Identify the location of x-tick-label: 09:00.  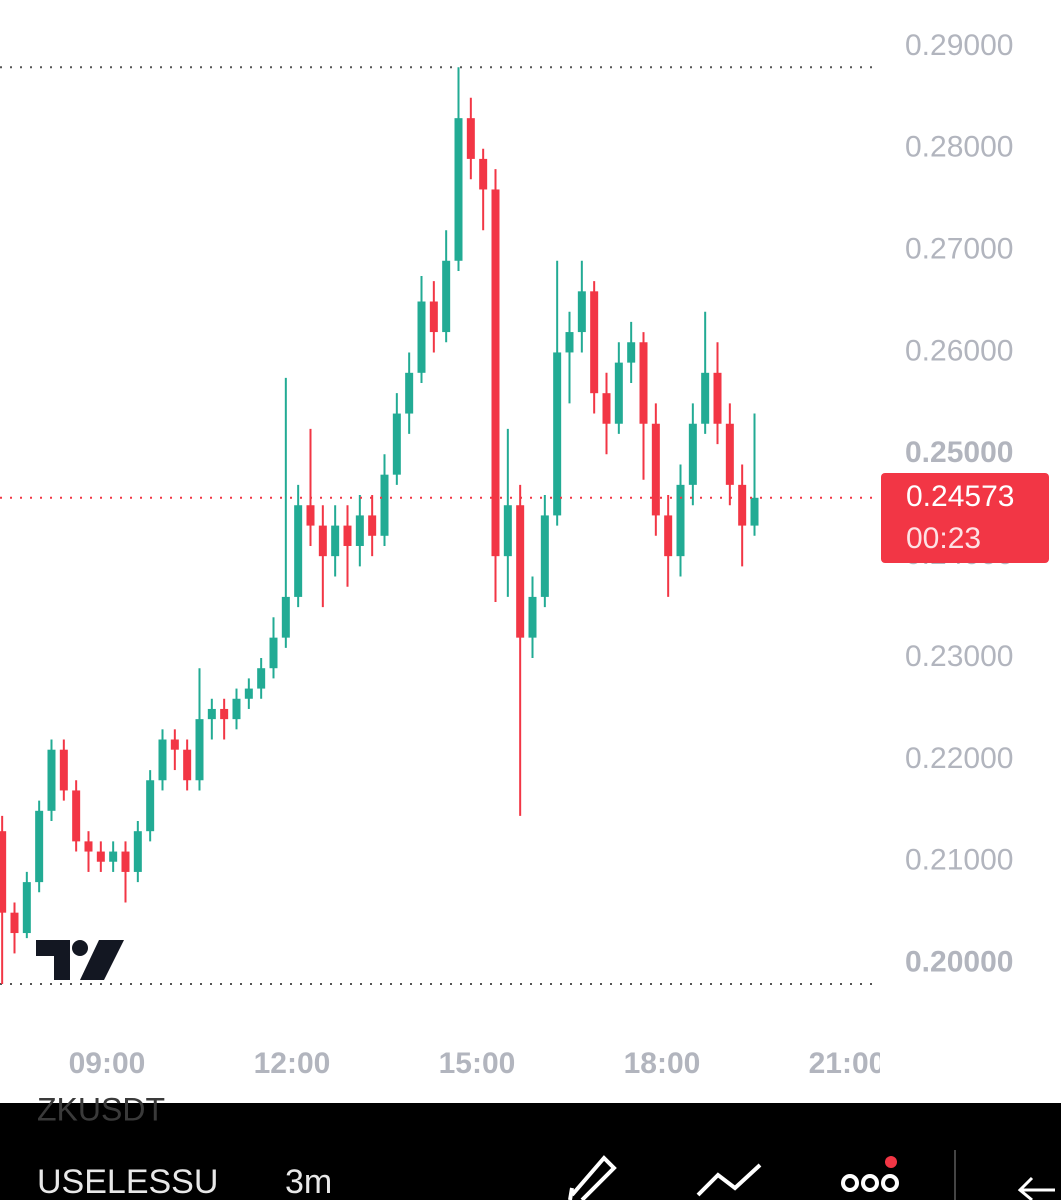
(107, 1063).